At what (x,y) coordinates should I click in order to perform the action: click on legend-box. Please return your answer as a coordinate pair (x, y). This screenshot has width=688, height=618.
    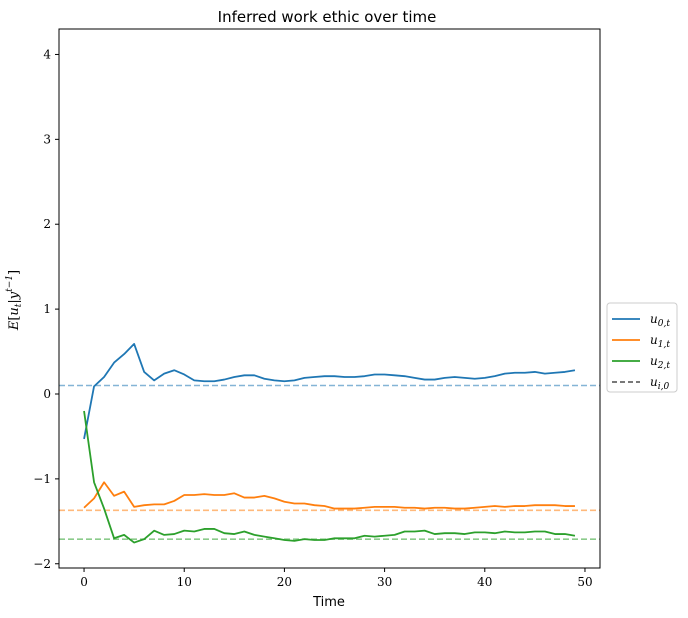
    Looking at the image, I should click on (642, 347).